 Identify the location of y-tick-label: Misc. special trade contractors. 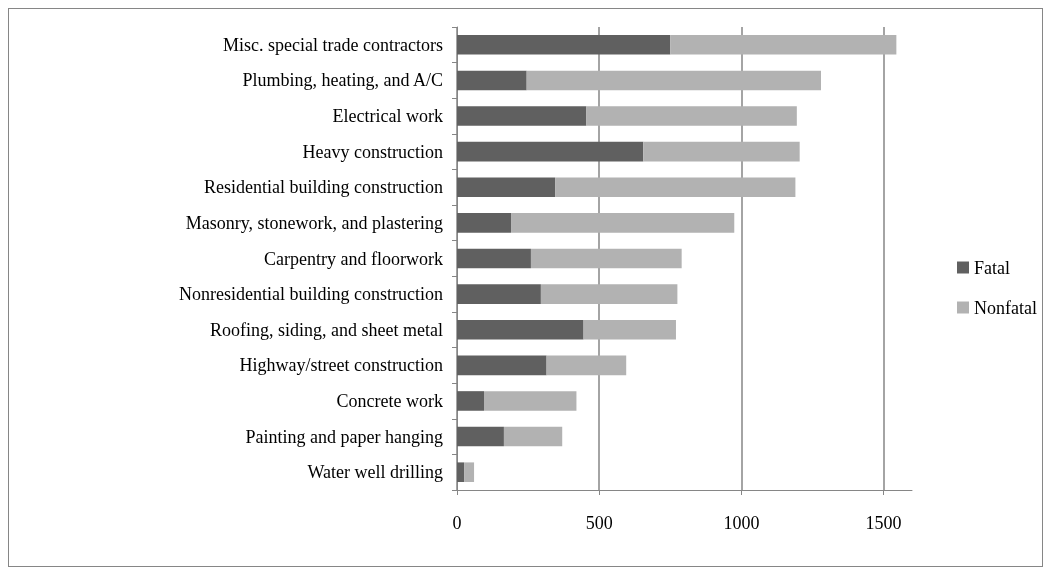
(333, 44).